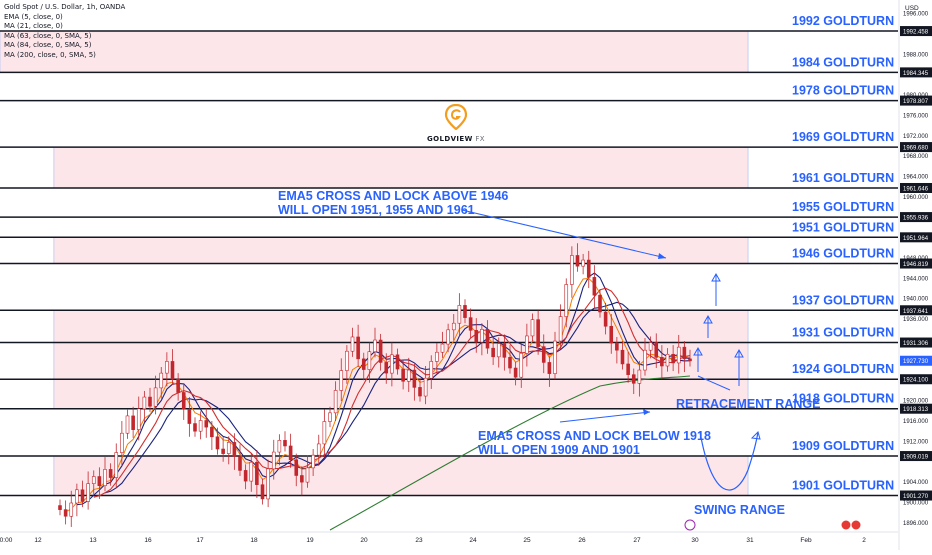 This screenshot has width=932, height=555. Describe the element at coordinates (843, 91) in the screenshot. I see `goldturn-label: 1978 GOLDTURN` at that location.